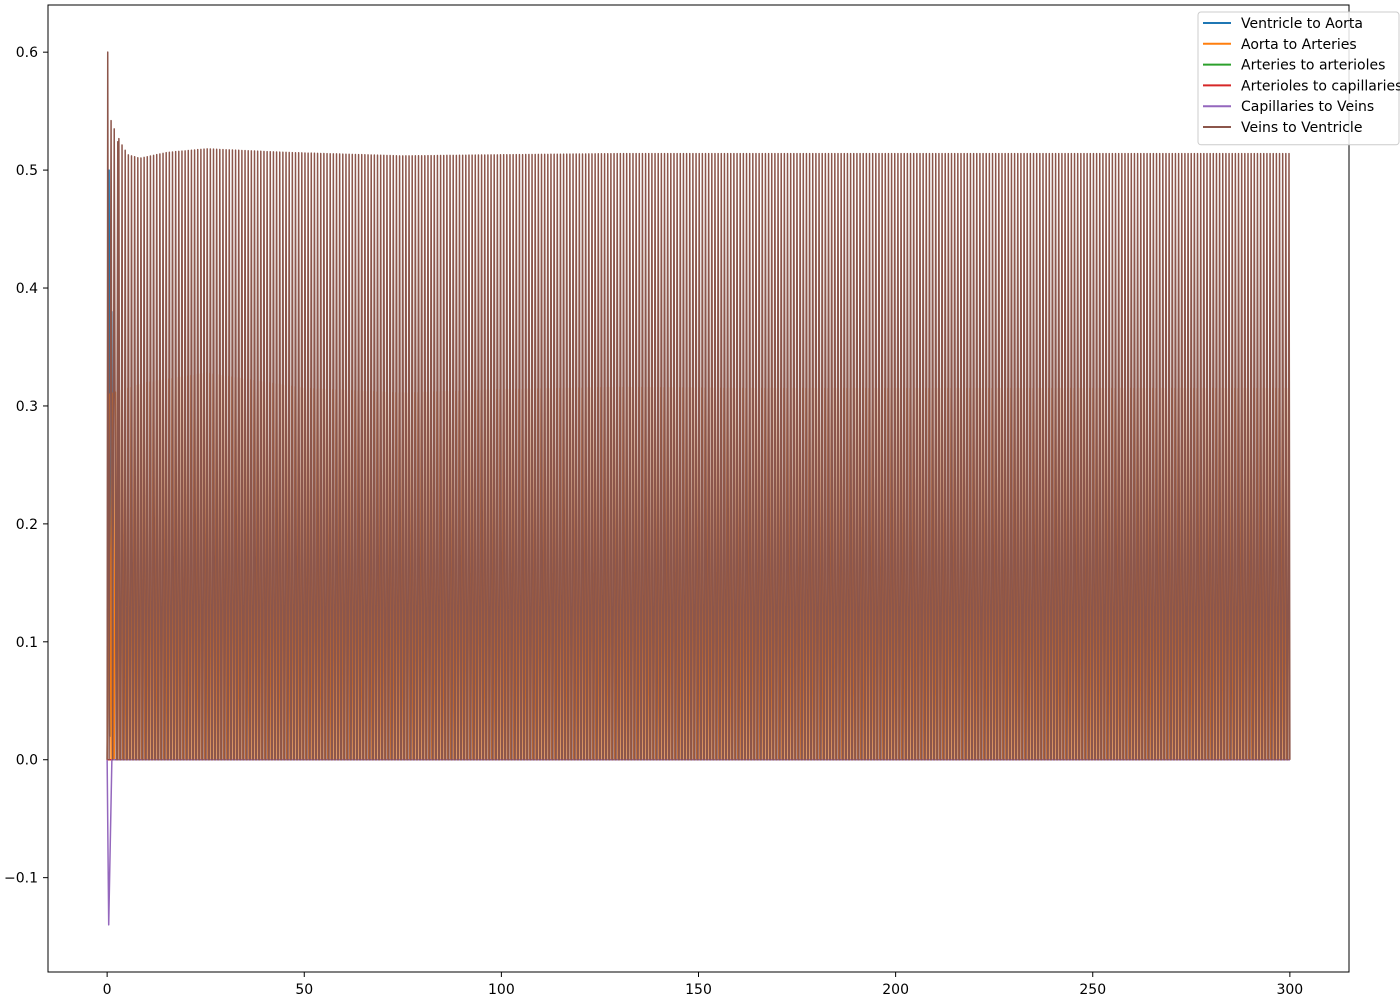  Describe the element at coordinates (27, 525) in the screenshot. I see `y-tick-label: 0.2` at that location.